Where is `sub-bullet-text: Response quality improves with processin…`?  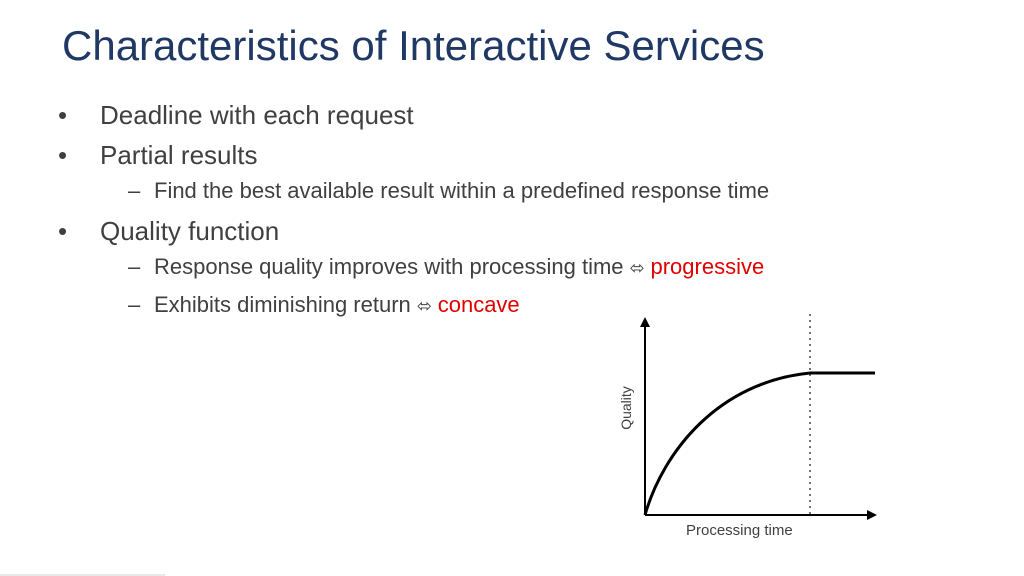
sub-bullet-text: Response quality improves with processin… is located at coordinates (389, 266).